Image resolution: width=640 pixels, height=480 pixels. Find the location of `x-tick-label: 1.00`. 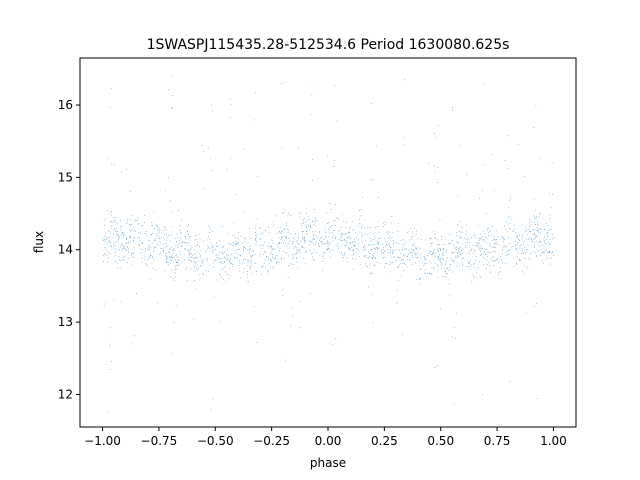

x-tick-label: 1.00 is located at coordinates (553, 441).